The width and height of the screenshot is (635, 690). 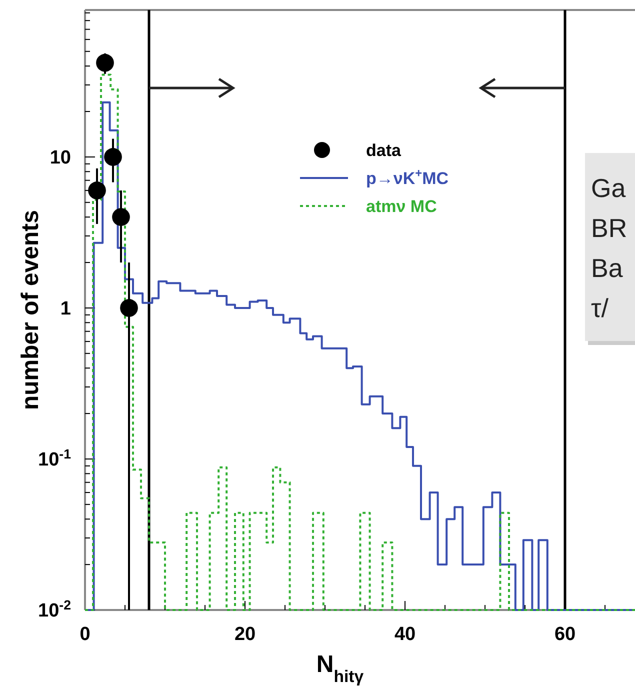 I want to click on annotation: BR, so click(x=609, y=228).